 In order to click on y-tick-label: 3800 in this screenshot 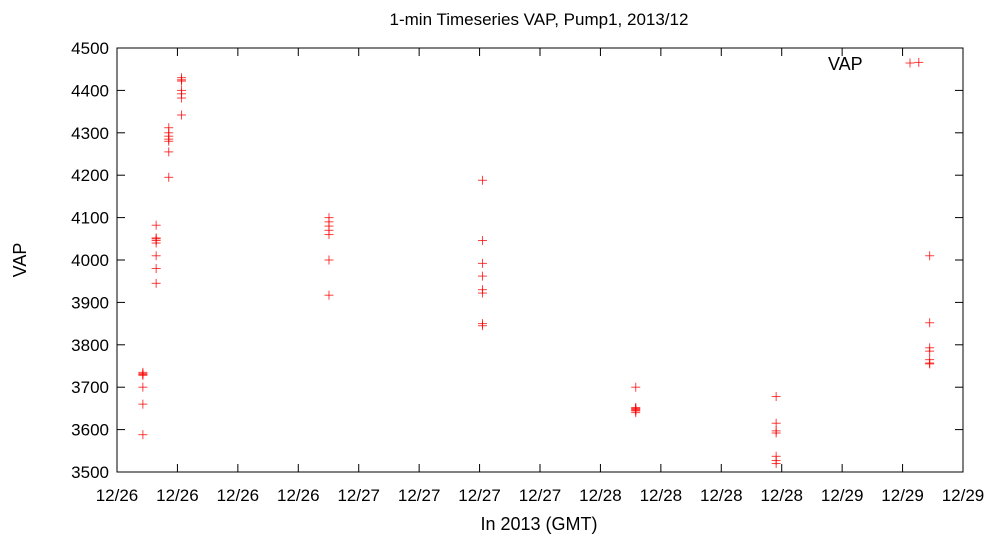, I will do `click(90, 345)`.